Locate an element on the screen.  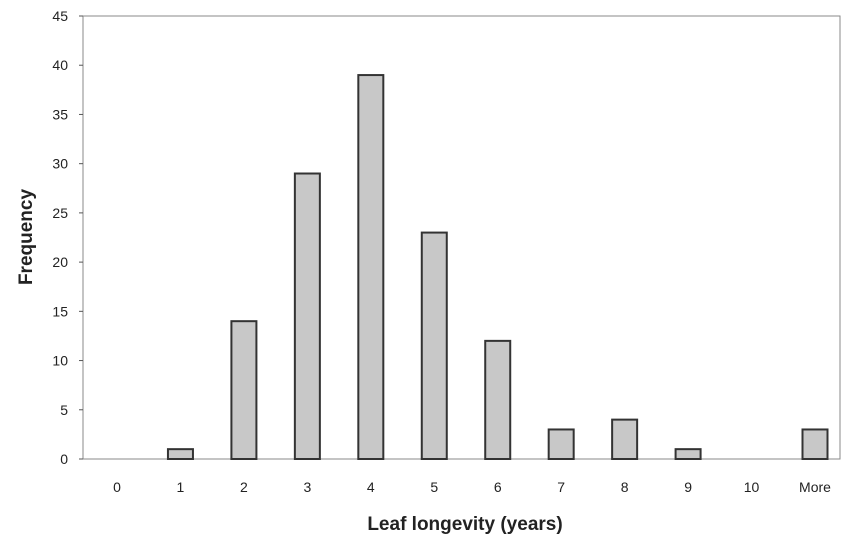
bar-more is located at coordinates (815, 444).